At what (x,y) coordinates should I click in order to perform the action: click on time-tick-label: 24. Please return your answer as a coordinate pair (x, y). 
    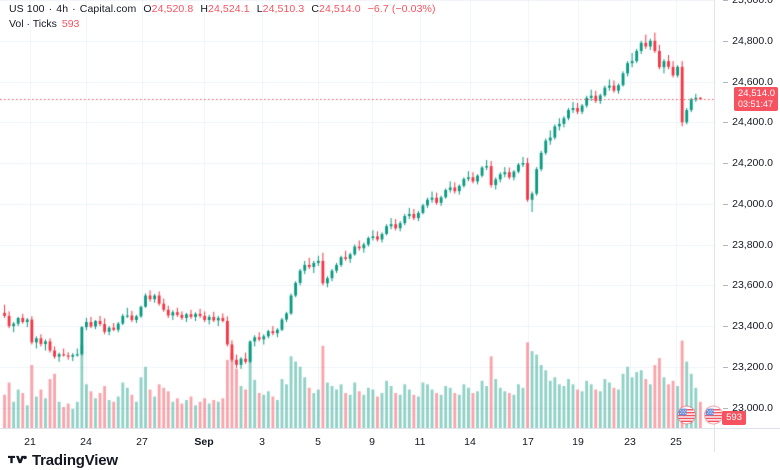
    Looking at the image, I should click on (86, 442).